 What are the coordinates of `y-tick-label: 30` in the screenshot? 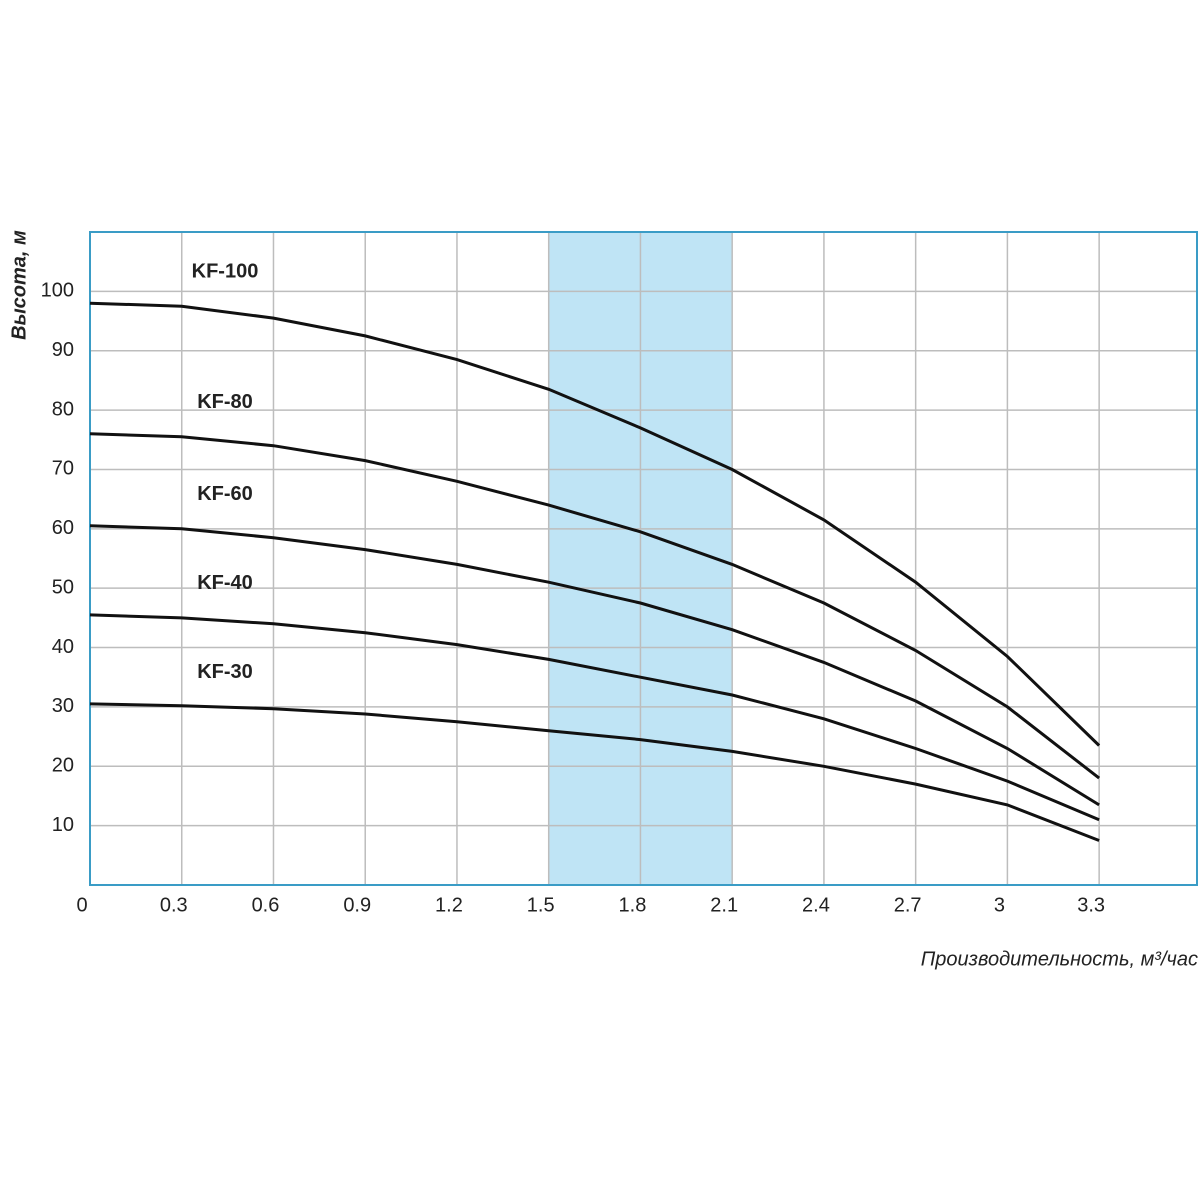 It's located at (63, 706).